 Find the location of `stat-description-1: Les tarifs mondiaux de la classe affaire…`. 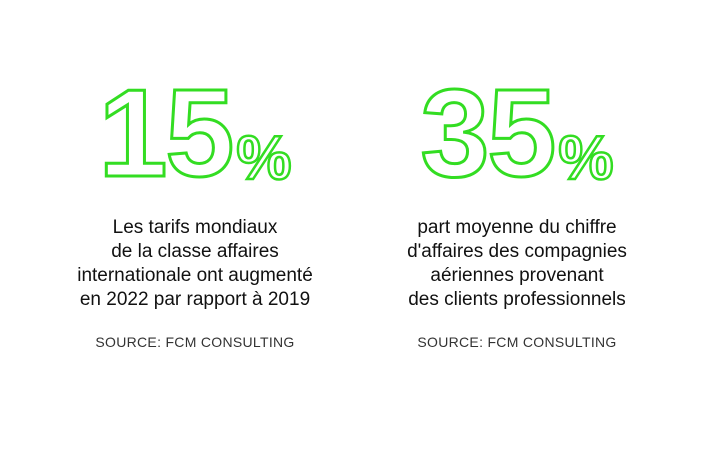

stat-description-1: Les tarifs mondiaux de la classe affaire… is located at coordinates (195, 264).